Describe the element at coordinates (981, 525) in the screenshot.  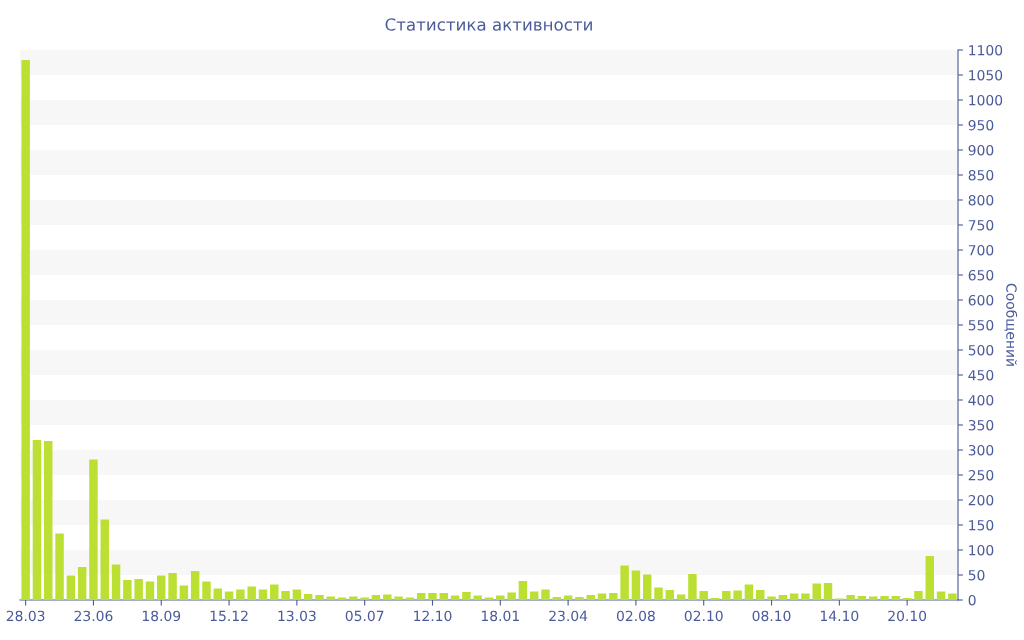
I see `y-tick-label: 150` at that location.